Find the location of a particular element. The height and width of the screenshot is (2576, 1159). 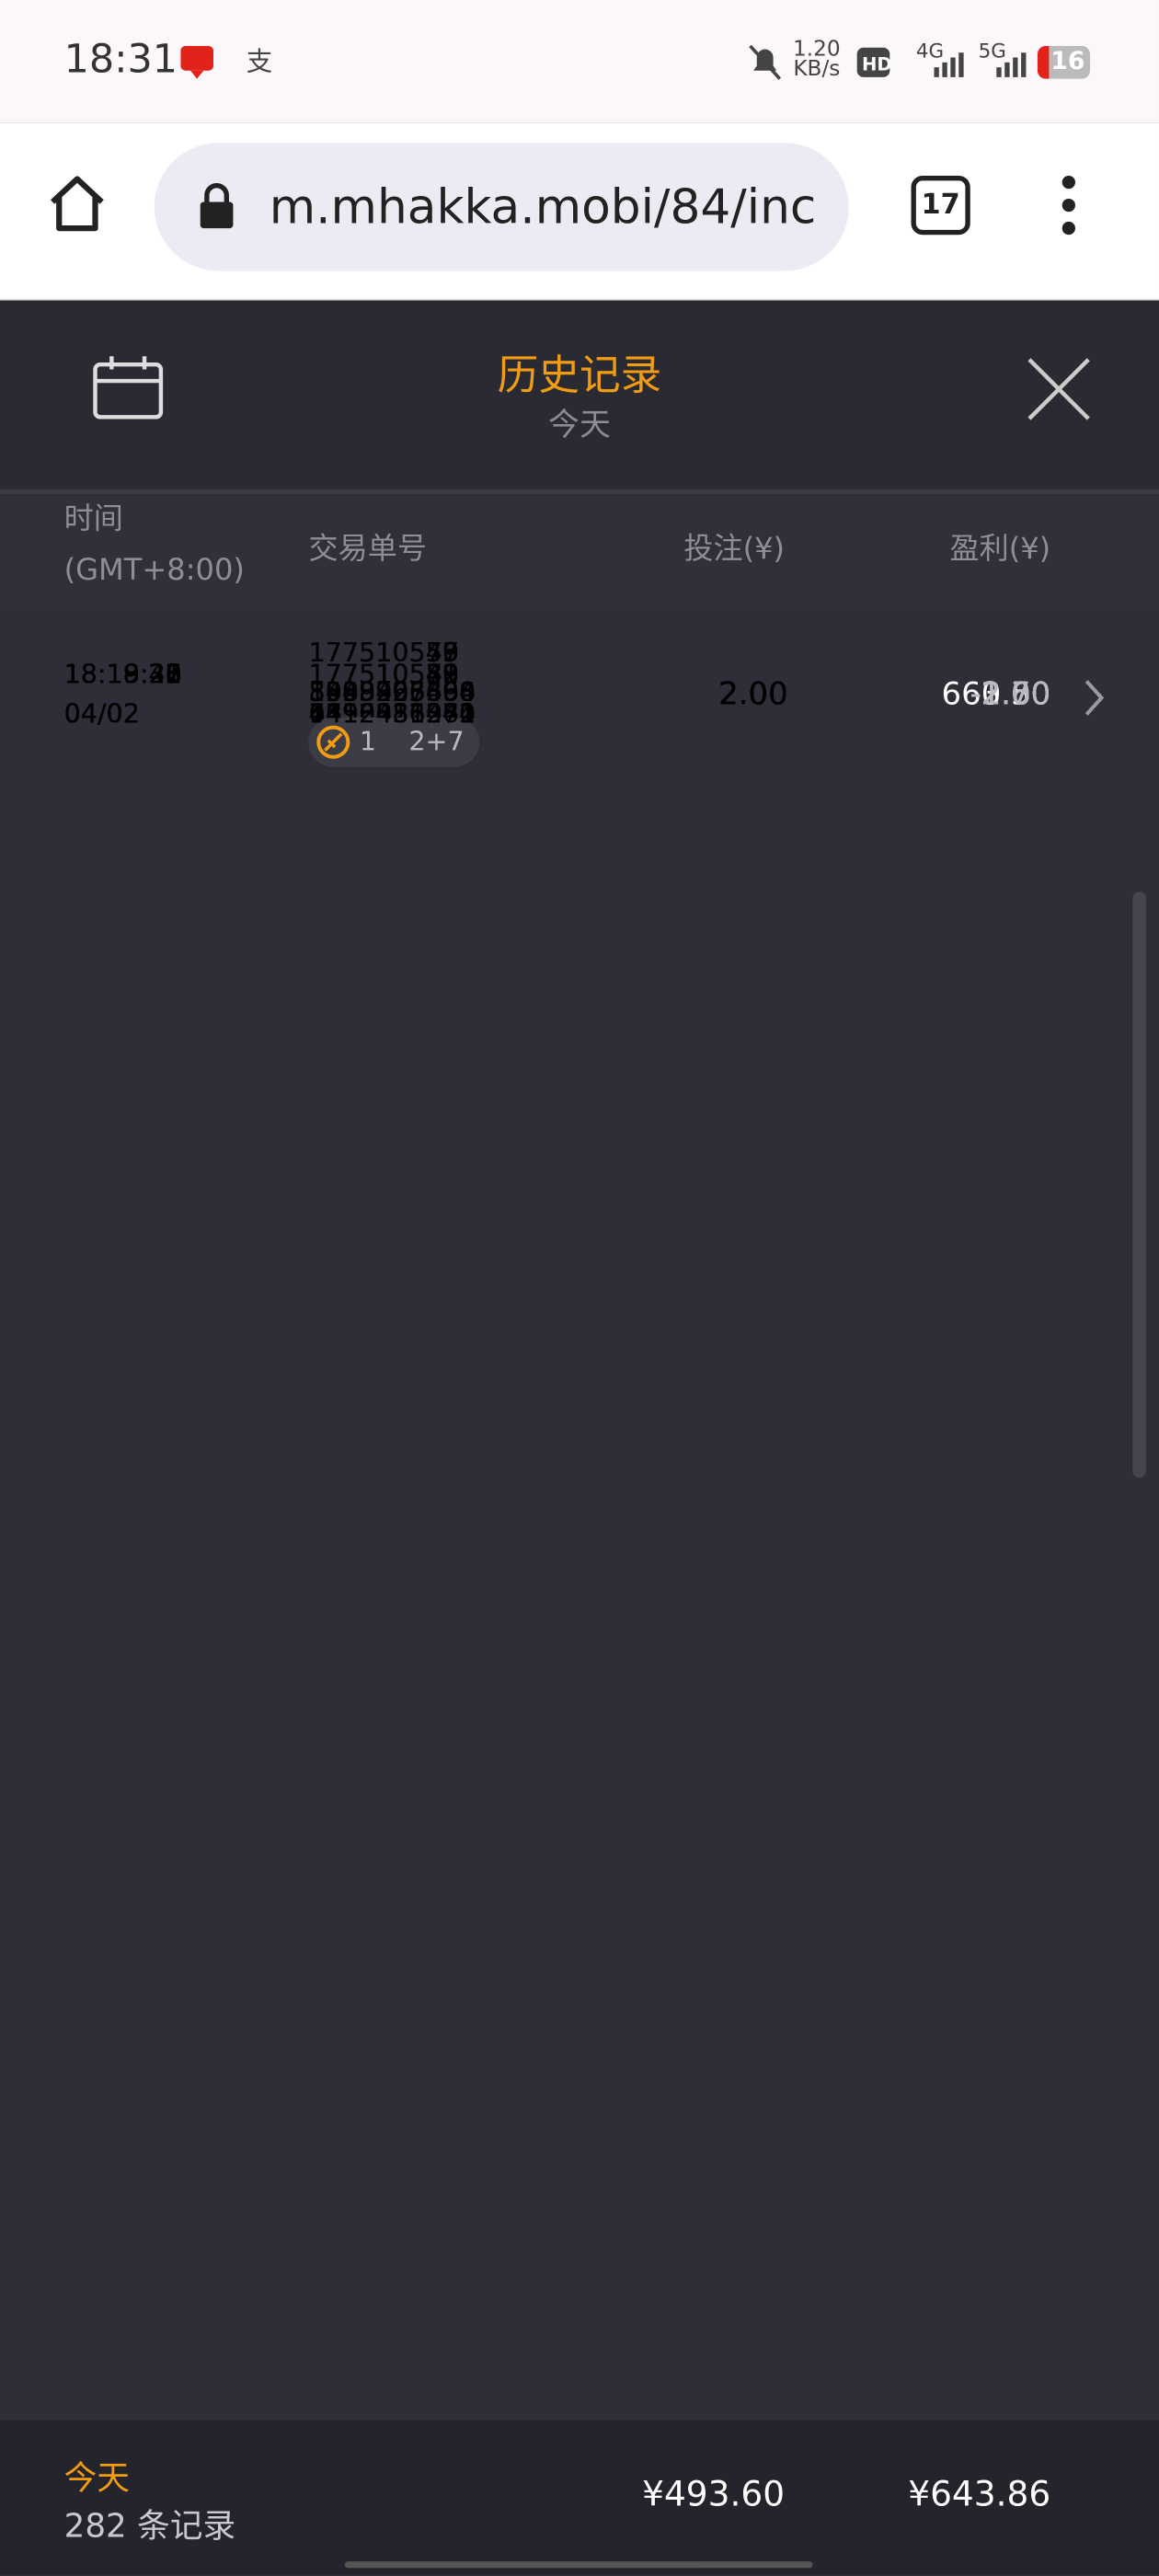

order-id: 177510552 is located at coordinates (384, 674).